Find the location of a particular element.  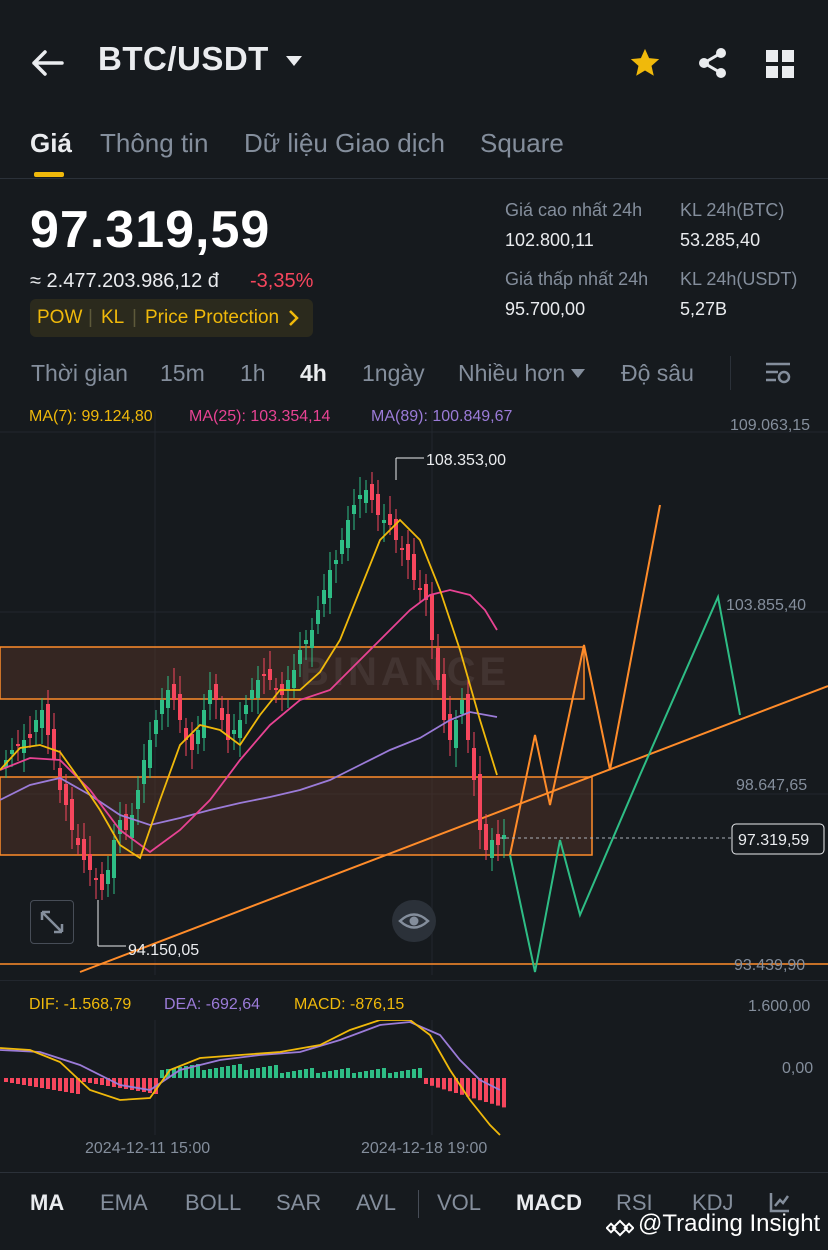

interval-15m: 15m is located at coordinates (182, 373).